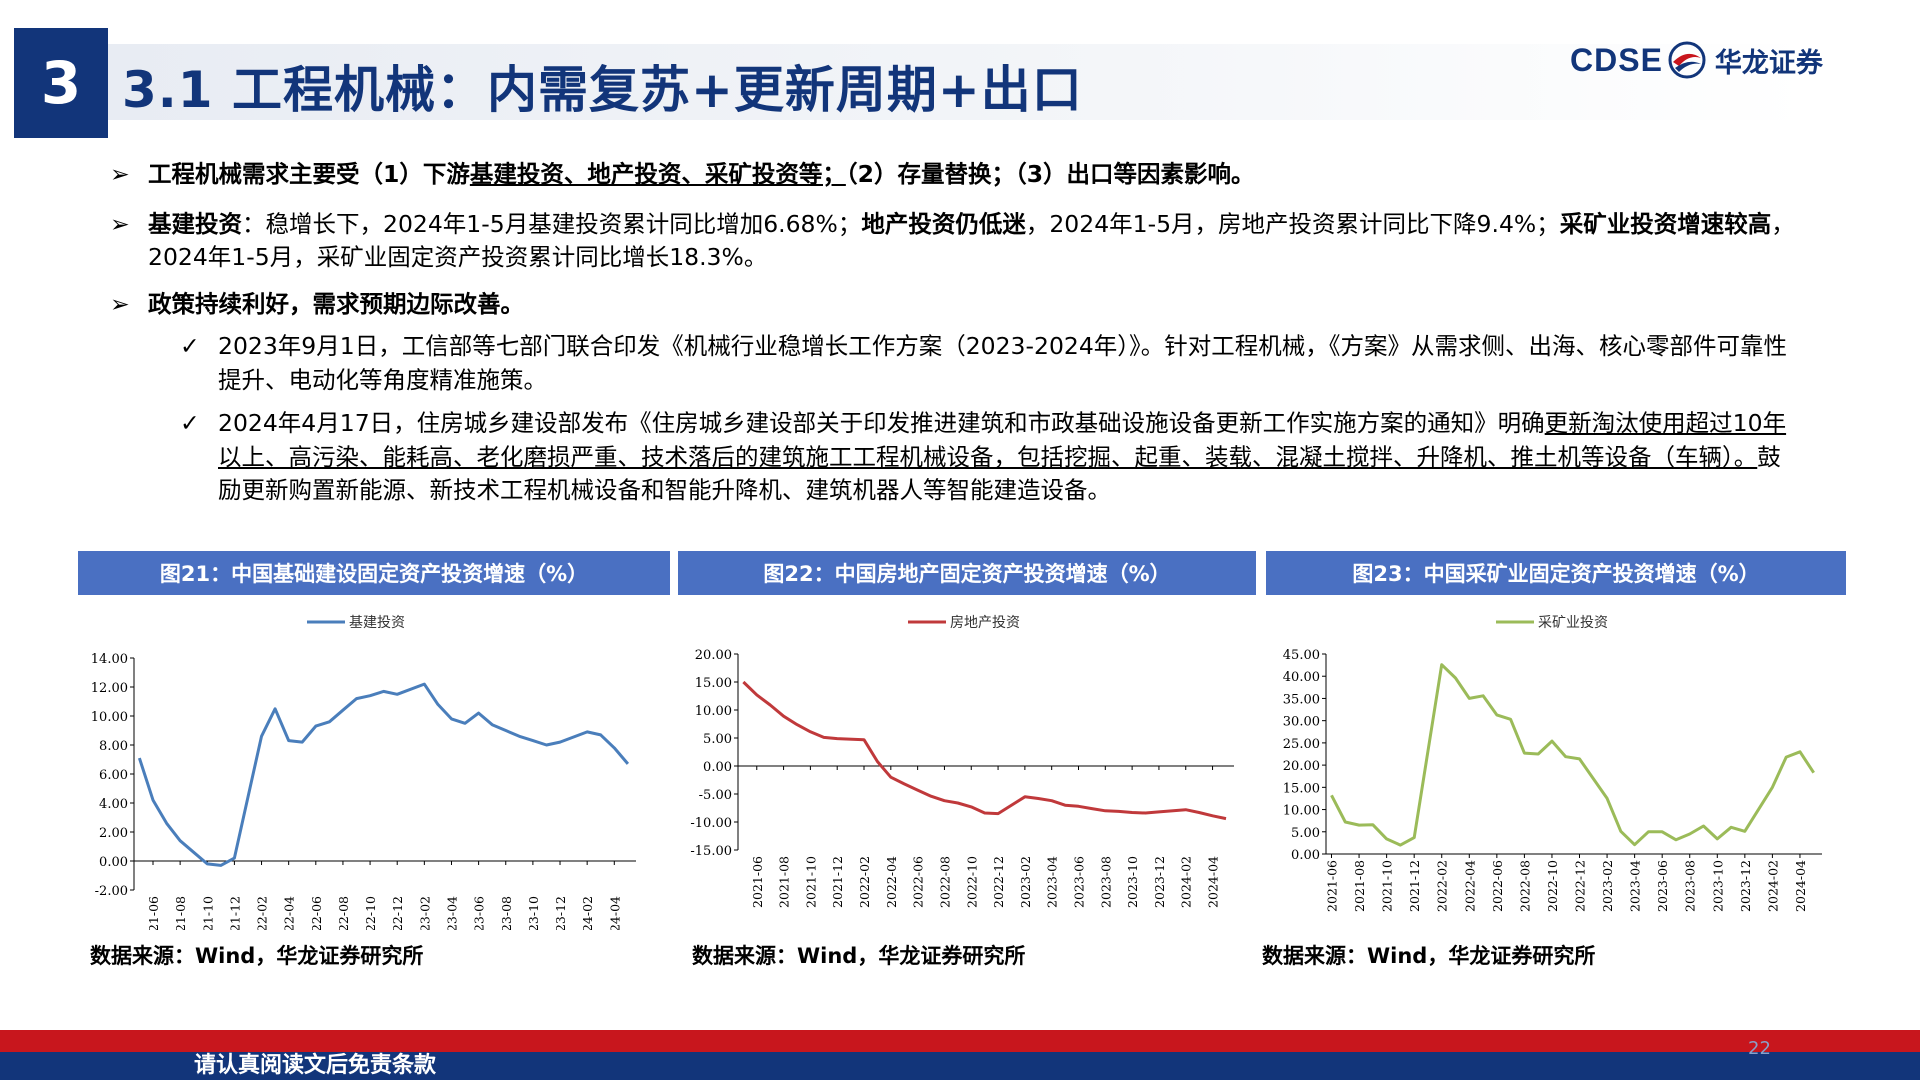 The width and height of the screenshot is (1920, 1080). I want to click on y-tick-label: 10.00, so click(713, 711).